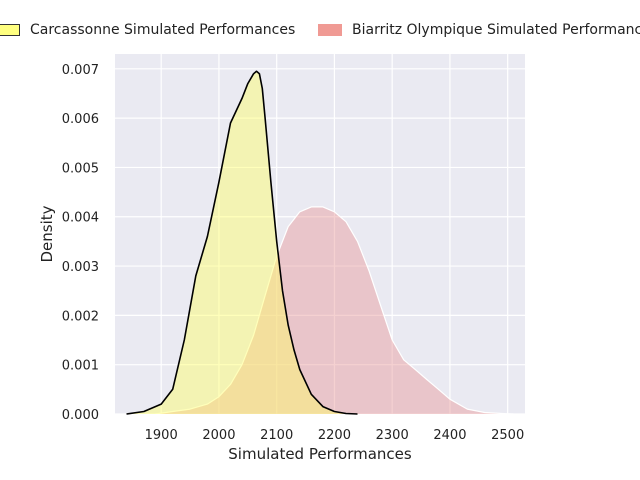 The height and width of the screenshot is (480, 640). Describe the element at coordinates (80, 218) in the screenshot. I see `y-tick-label: 0.004` at that location.